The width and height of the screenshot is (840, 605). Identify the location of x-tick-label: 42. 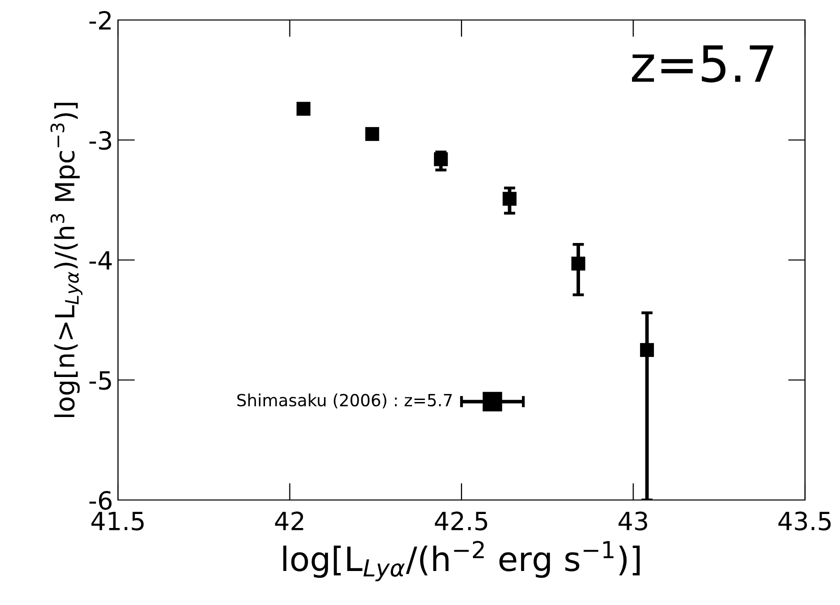
(289, 521).